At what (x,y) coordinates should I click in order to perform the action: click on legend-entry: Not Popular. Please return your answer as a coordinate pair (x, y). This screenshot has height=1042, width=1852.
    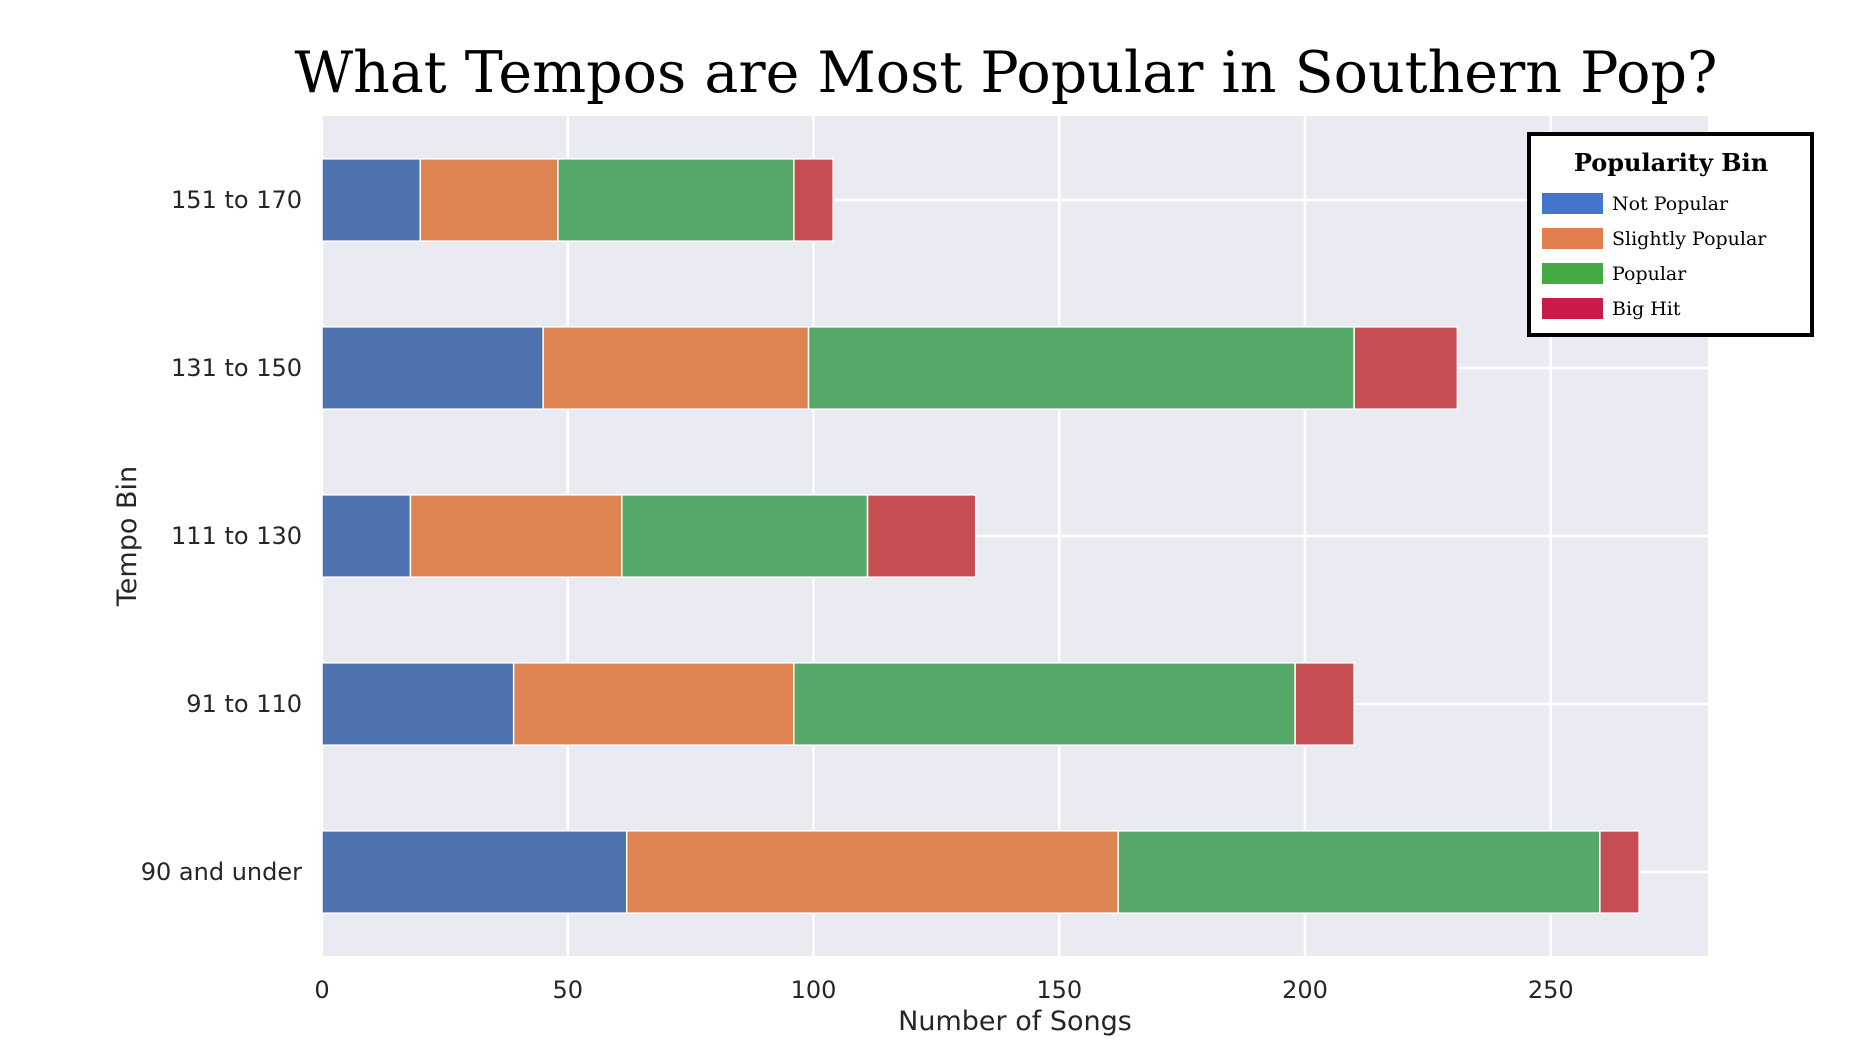
    Looking at the image, I should click on (1670, 204).